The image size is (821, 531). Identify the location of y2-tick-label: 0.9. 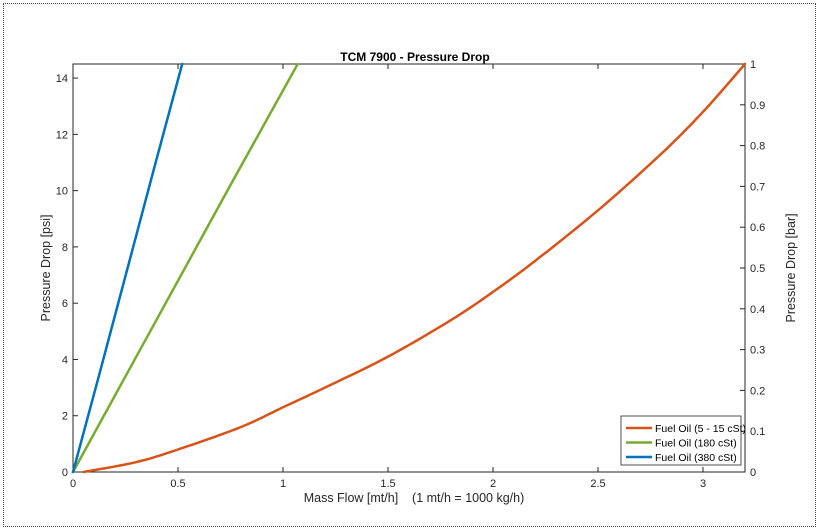
(757, 106).